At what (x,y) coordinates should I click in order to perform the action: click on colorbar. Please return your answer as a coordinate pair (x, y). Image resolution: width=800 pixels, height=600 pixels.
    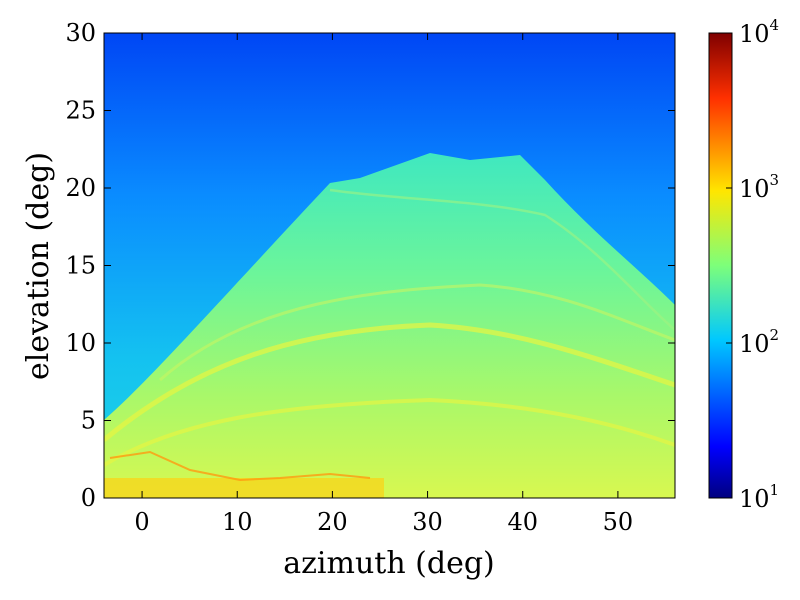
    Looking at the image, I should click on (720, 265).